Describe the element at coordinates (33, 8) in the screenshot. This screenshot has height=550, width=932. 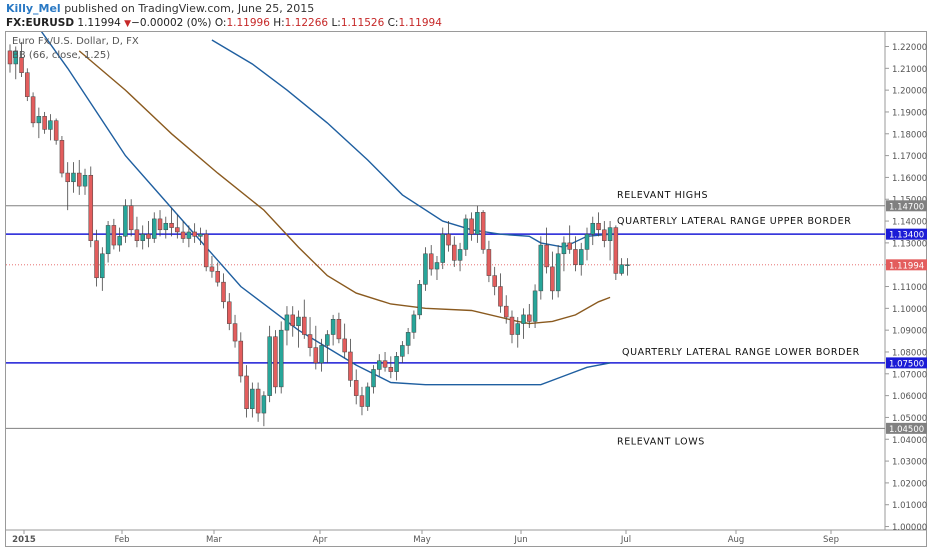
I see `author-link: Killy_Mel` at that location.